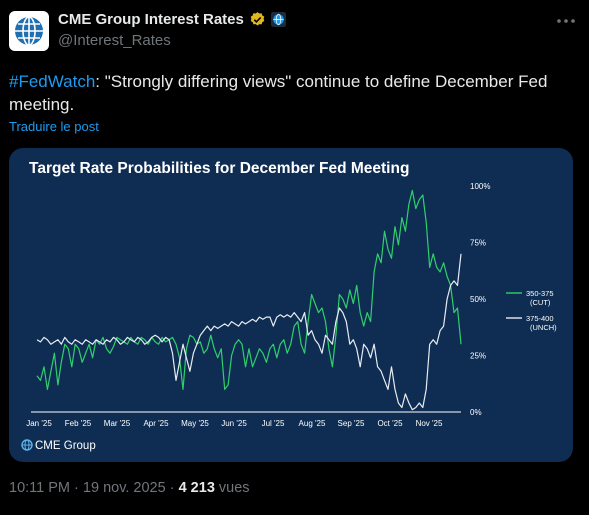  What do you see at coordinates (257, 19) in the screenshot?
I see `verified-badge-icon` at bounding box center [257, 19].